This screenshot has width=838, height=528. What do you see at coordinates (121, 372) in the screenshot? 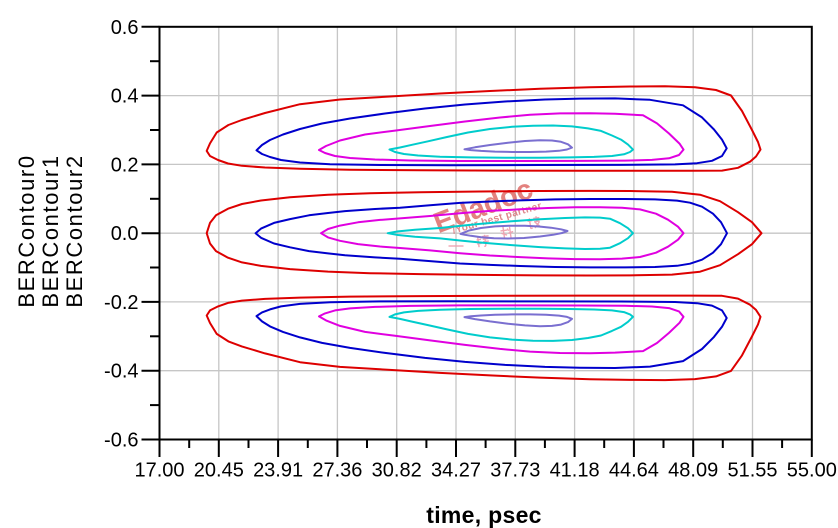
I see `svg-text: -0.4` at bounding box center [121, 372].